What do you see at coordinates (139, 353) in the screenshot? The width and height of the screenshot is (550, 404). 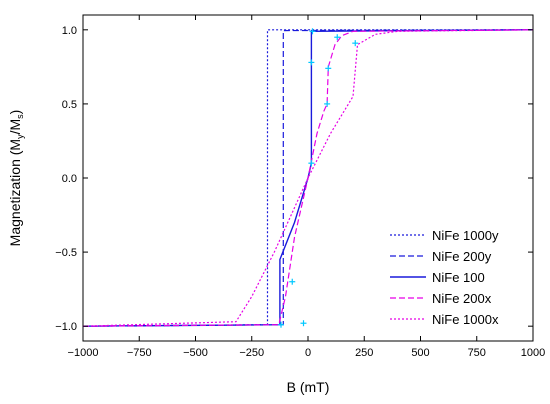 I see `x-tick-label: −750` at bounding box center [139, 353].